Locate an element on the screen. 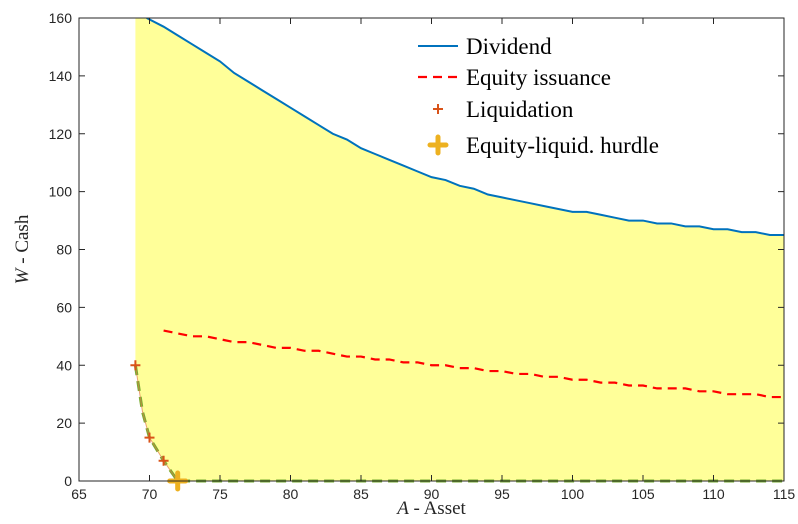  y-tick-label: 20 is located at coordinates (64, 423).